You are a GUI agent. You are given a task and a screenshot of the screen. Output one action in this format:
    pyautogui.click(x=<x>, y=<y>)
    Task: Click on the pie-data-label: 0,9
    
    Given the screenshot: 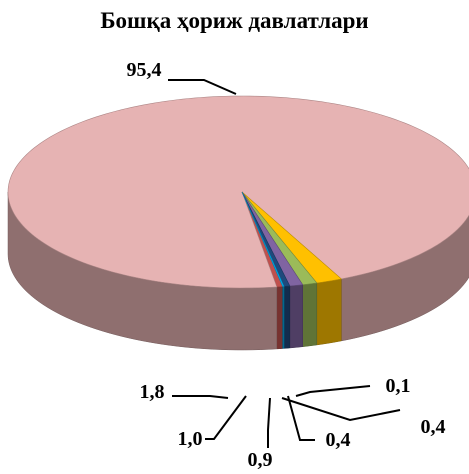 What is the action you would take?
    pyautogui.click(x=260, y=459)
    